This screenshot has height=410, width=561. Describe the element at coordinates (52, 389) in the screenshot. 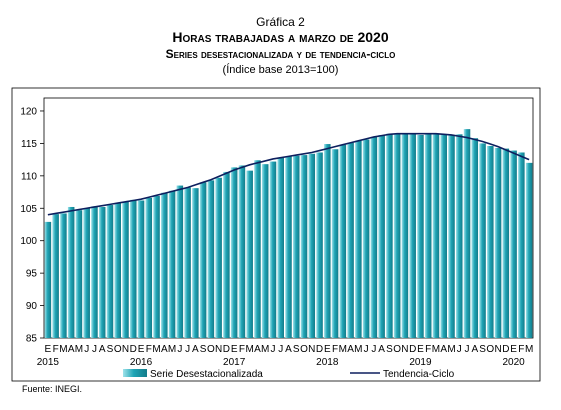

I see `source-note: Fuente: INEGI.` at that location.